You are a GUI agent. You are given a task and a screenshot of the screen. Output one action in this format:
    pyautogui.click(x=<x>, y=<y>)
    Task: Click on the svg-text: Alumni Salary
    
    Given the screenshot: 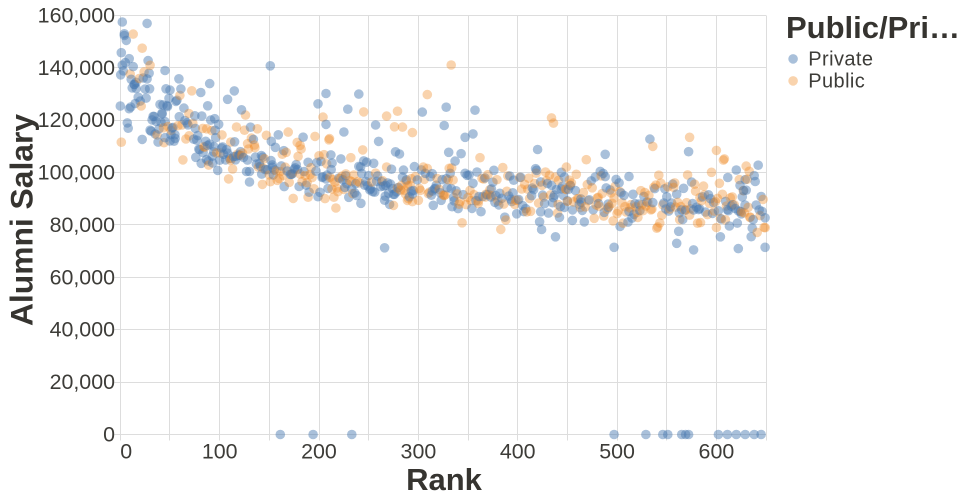 What is the action you would take?
    pyautogui.click(x=22, y=220)
    